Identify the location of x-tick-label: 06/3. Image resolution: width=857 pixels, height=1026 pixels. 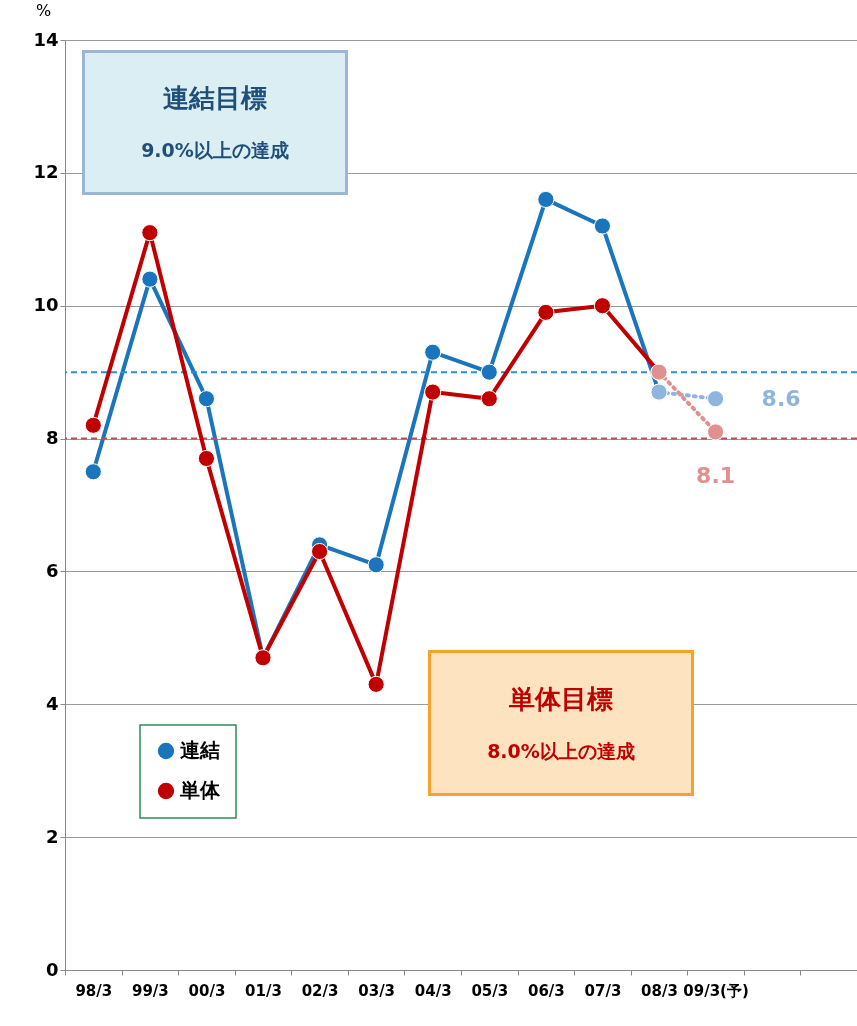
(546, 990).